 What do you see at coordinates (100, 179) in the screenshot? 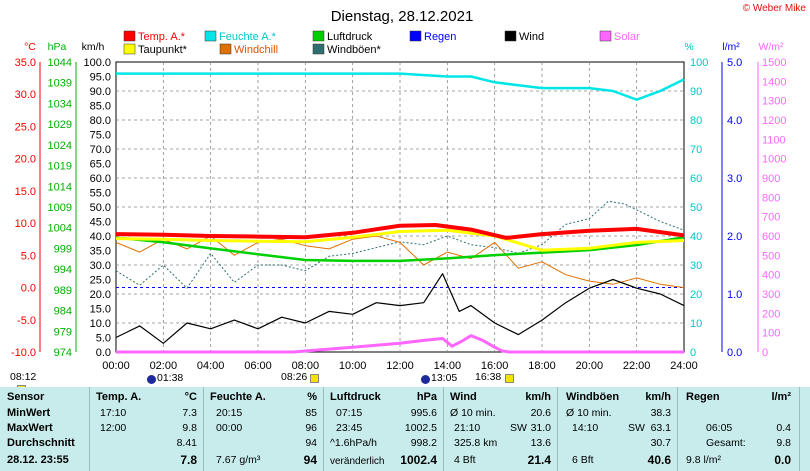
I see `tick-wind: 60.0` at bounding box center [100, 179].